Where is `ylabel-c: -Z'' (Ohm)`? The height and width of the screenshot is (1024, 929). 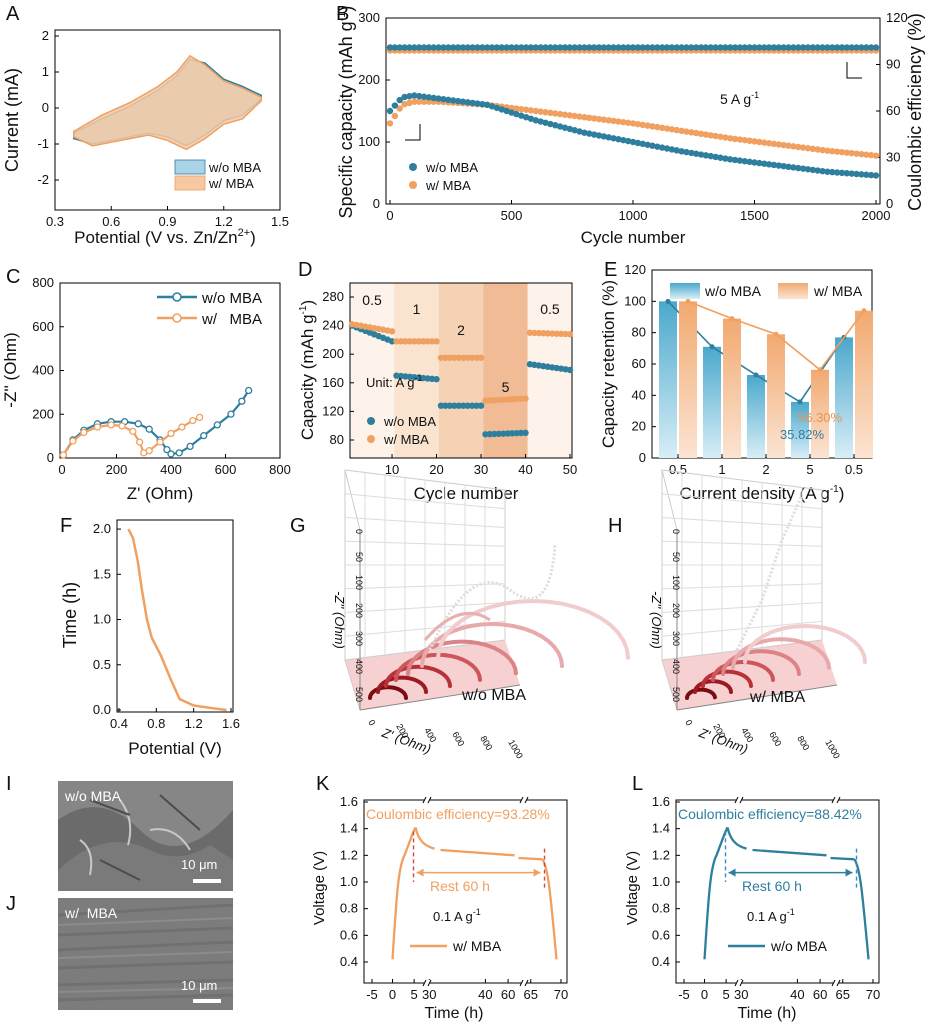
ylabel-c: -Z'' (Ohm) is located at coordinates (10, 369).